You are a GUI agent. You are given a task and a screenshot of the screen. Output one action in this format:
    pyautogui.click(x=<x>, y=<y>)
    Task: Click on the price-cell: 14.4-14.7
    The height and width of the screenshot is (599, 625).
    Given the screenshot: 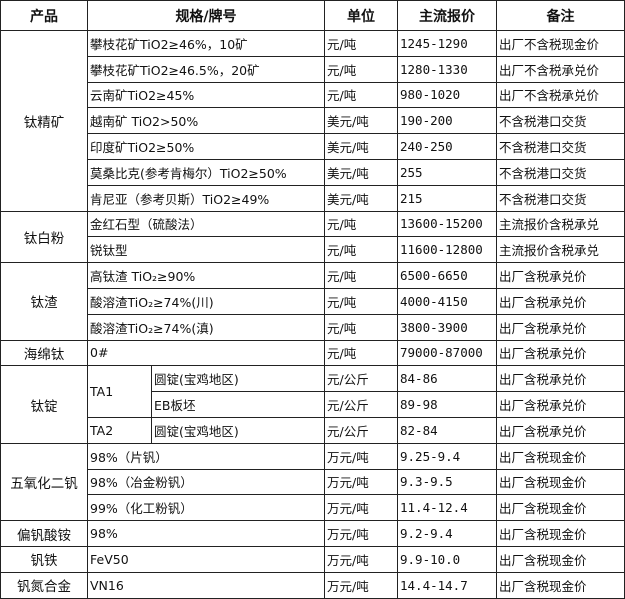 What is the action you would take?
    pyautogui.click(x=447, y=585)
    